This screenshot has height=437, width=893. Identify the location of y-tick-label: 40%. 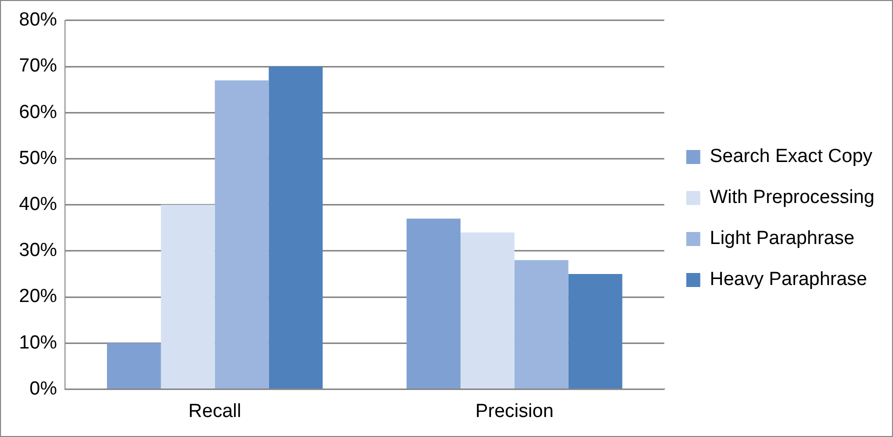
(38, 205).